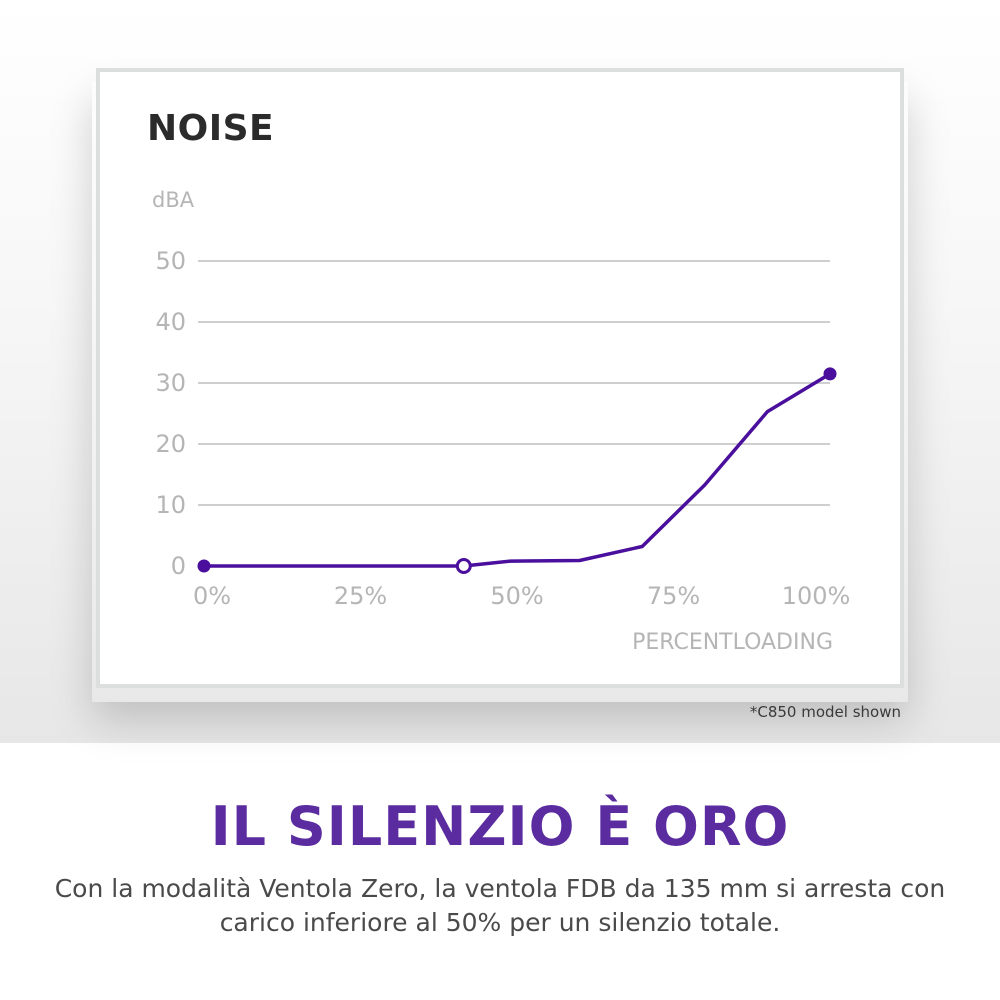  Describe the element at coordinates (212, 596) in the screenshot. I see `x-tick-label-0: 0%` at that location.